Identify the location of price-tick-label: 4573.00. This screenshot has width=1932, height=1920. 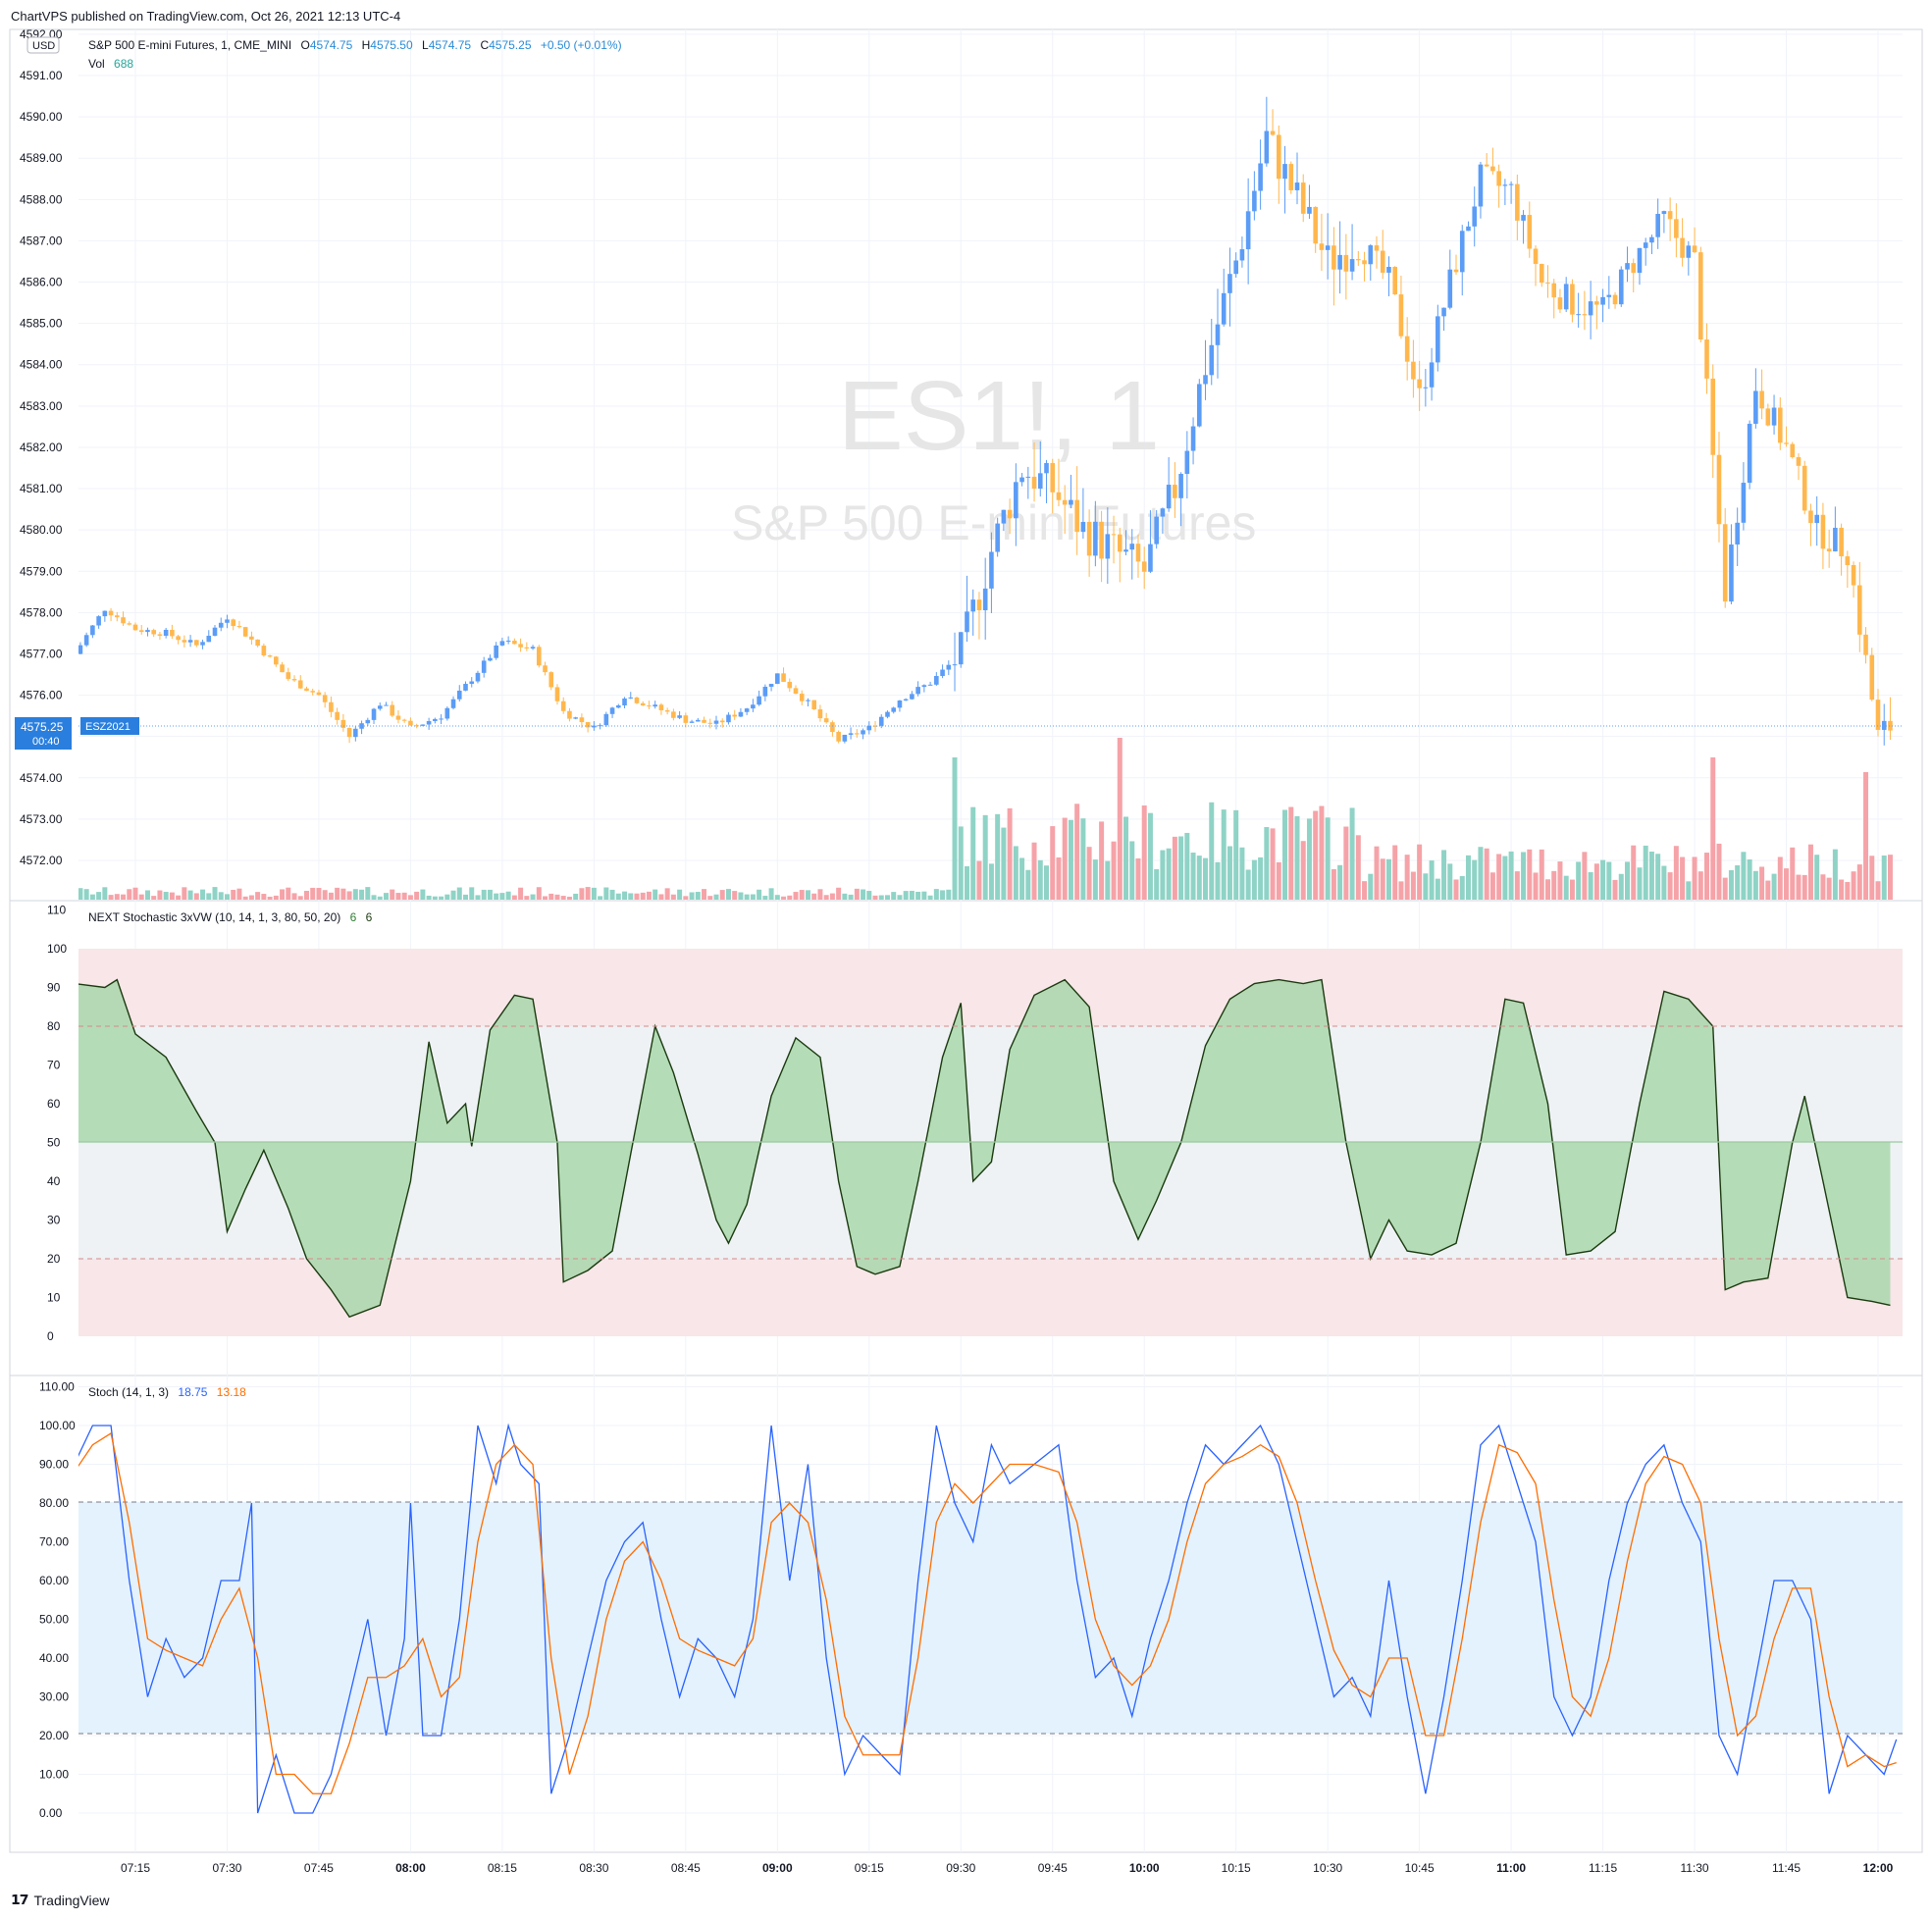
(41, 819).